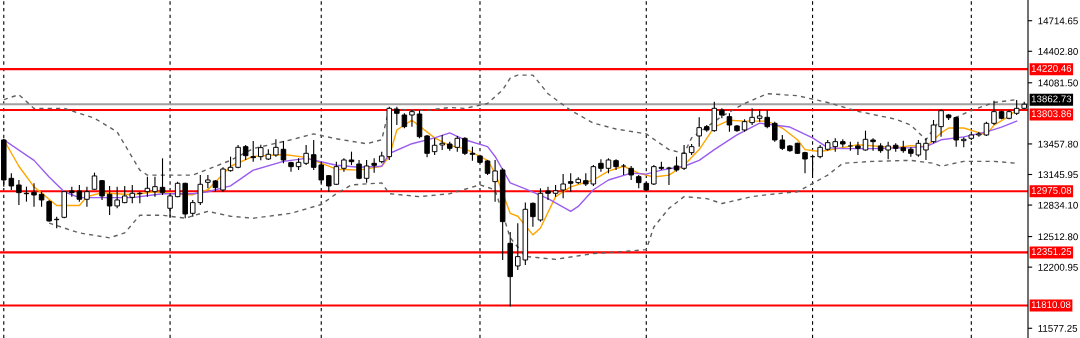  What do you see at coordinates (1051, 114) in the screenshot?
I see `ref-line-label: 13803.86` at bounding box center [1051, 114].